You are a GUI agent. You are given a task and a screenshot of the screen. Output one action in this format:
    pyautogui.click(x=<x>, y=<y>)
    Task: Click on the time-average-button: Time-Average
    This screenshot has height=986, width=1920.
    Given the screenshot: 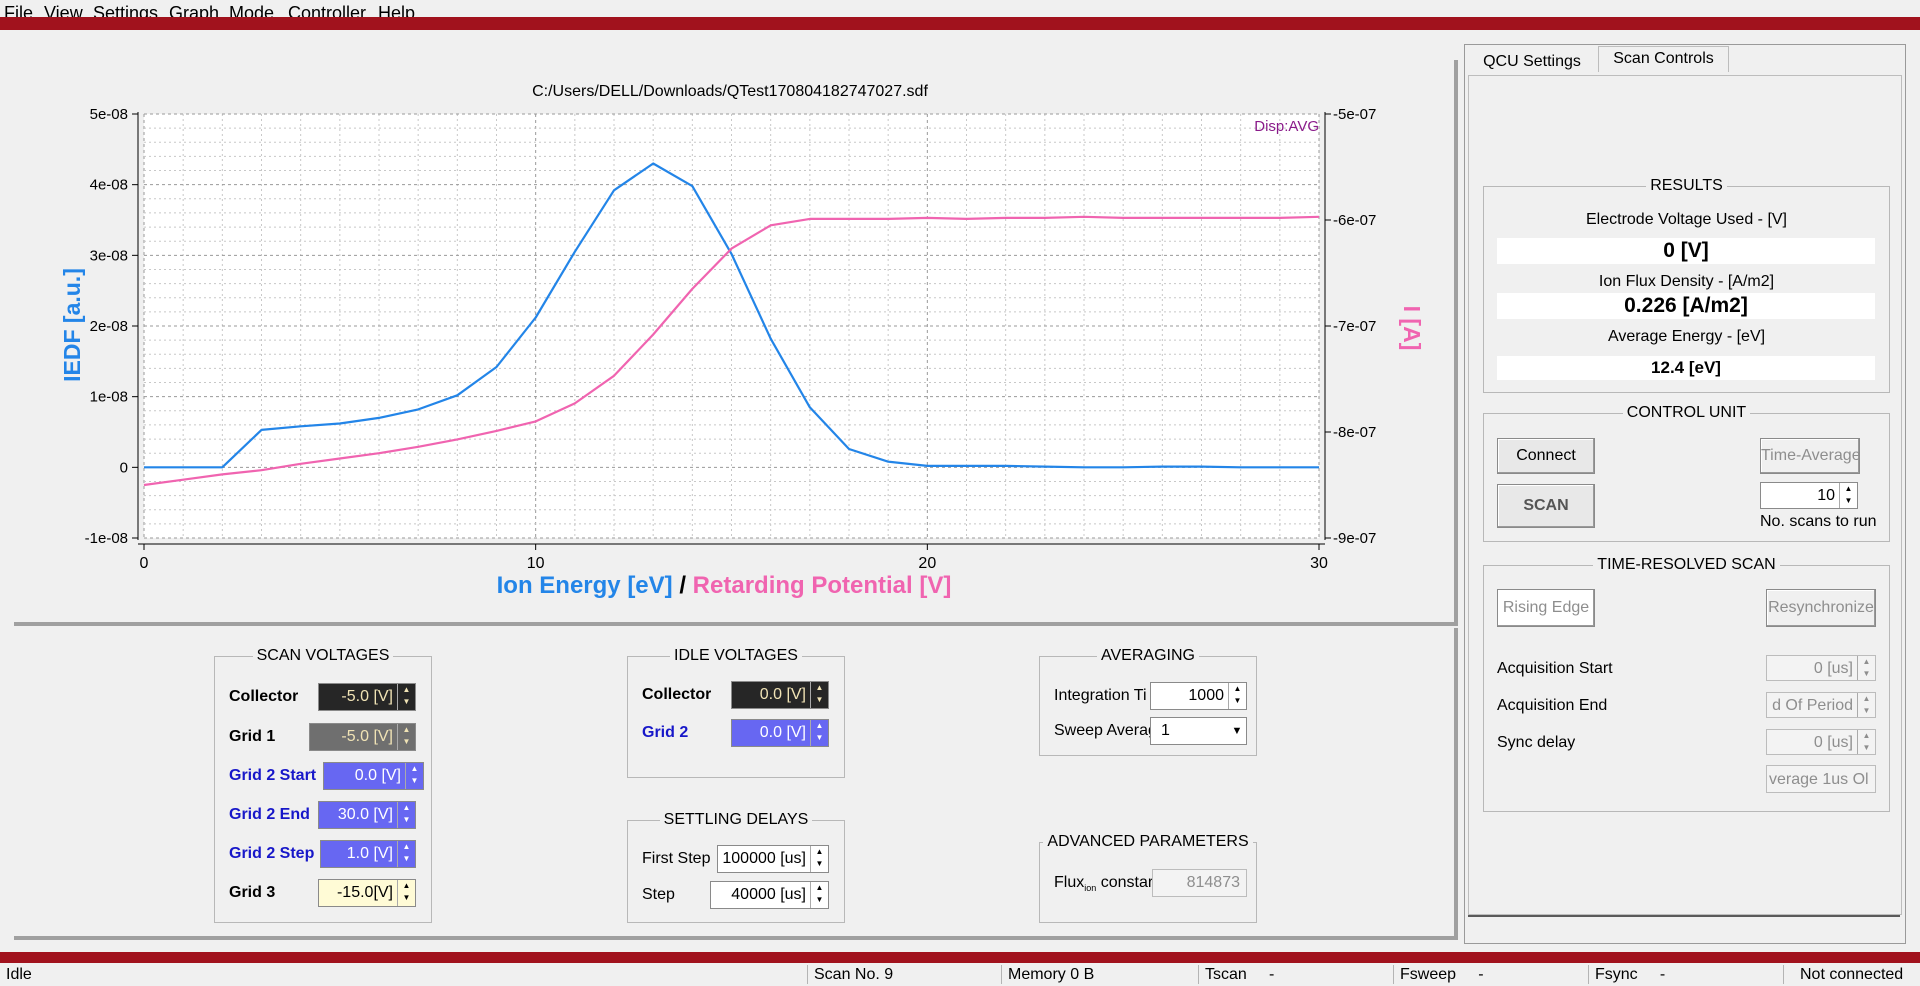 What is the action you would take?
    pyautogui.click(x=1810, y=456)
    